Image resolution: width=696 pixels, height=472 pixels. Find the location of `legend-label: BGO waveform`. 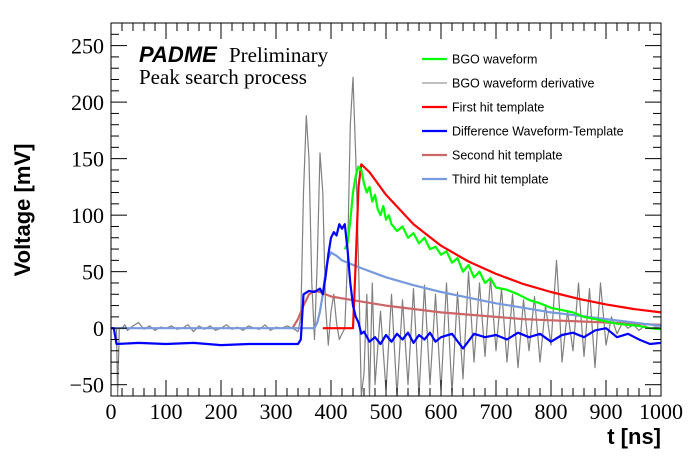

legend-label: BGO waveform is located at coordinates (494, 60).